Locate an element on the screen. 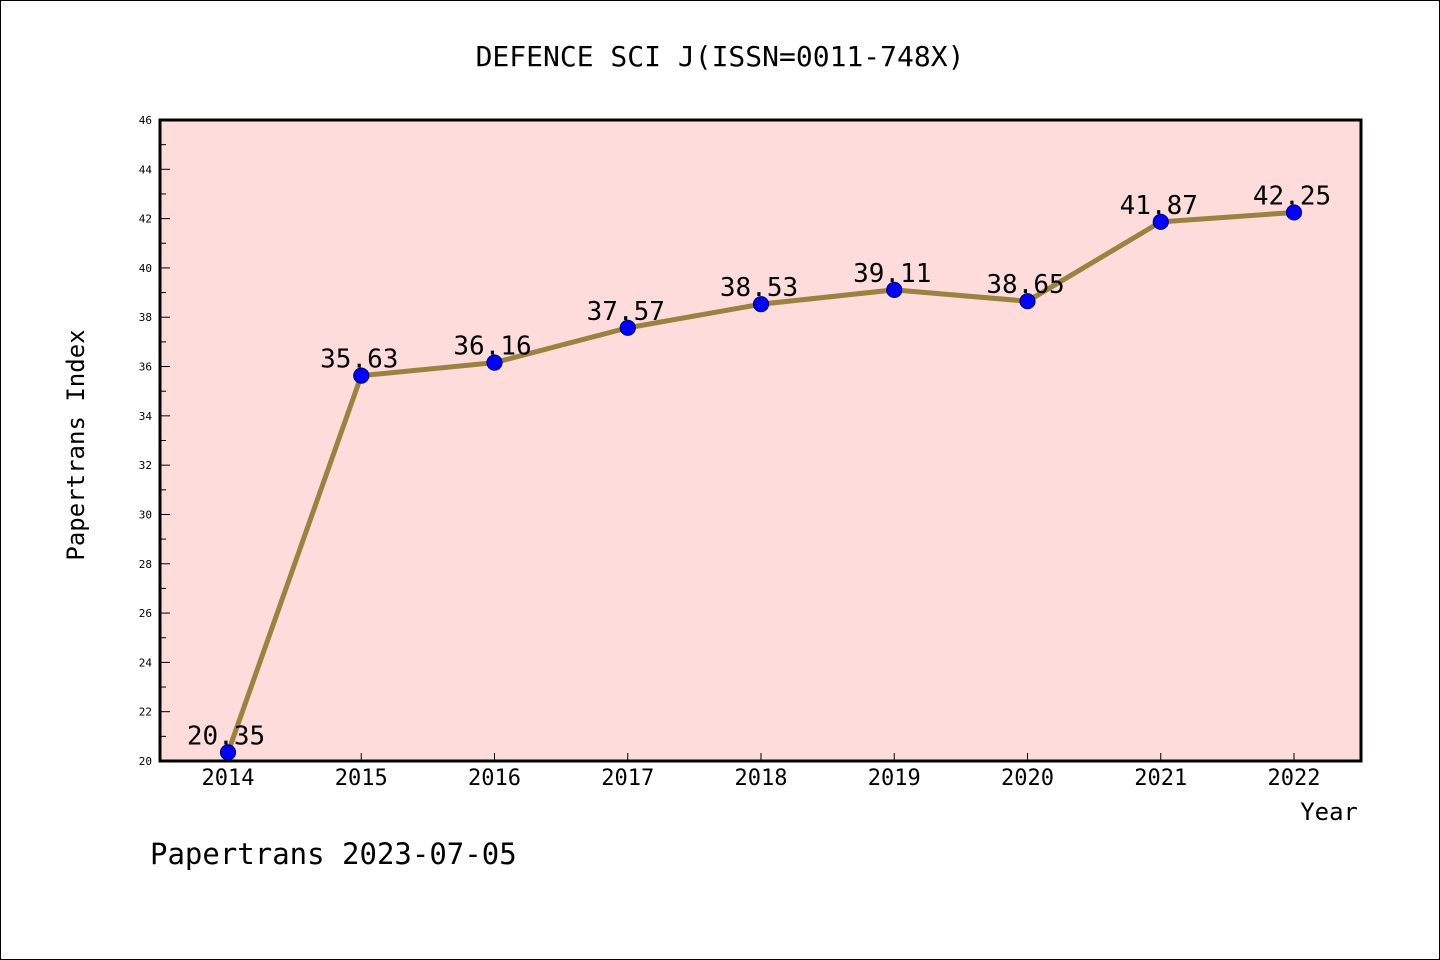 The height and width of the screenshot is (960, 1440). y-axis-label: Papertrans Index is located at coordinates (76, 444).